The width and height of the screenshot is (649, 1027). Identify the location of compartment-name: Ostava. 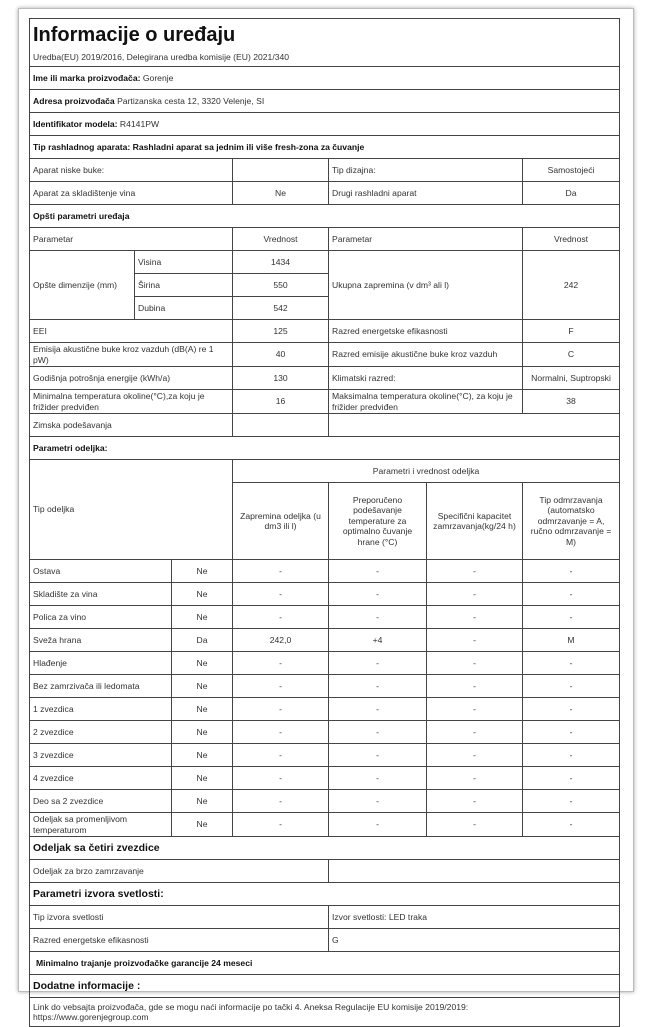
(100, 571).